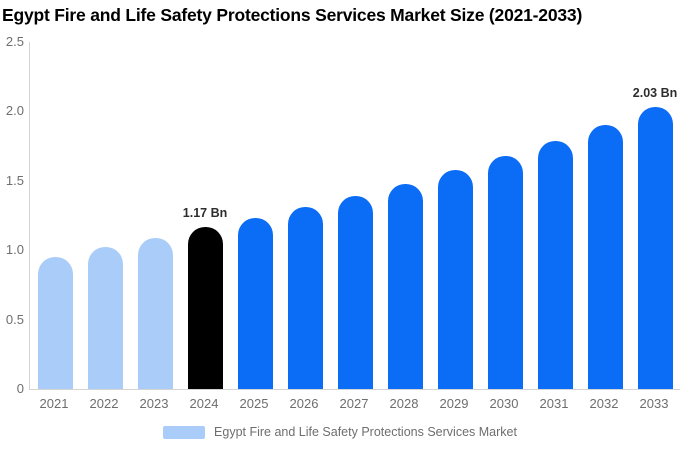  What do you see at coordinates (14, 180) in the screenshot?
I see `y-tick-1.5: 1.5` at bounding box center [14, 180].